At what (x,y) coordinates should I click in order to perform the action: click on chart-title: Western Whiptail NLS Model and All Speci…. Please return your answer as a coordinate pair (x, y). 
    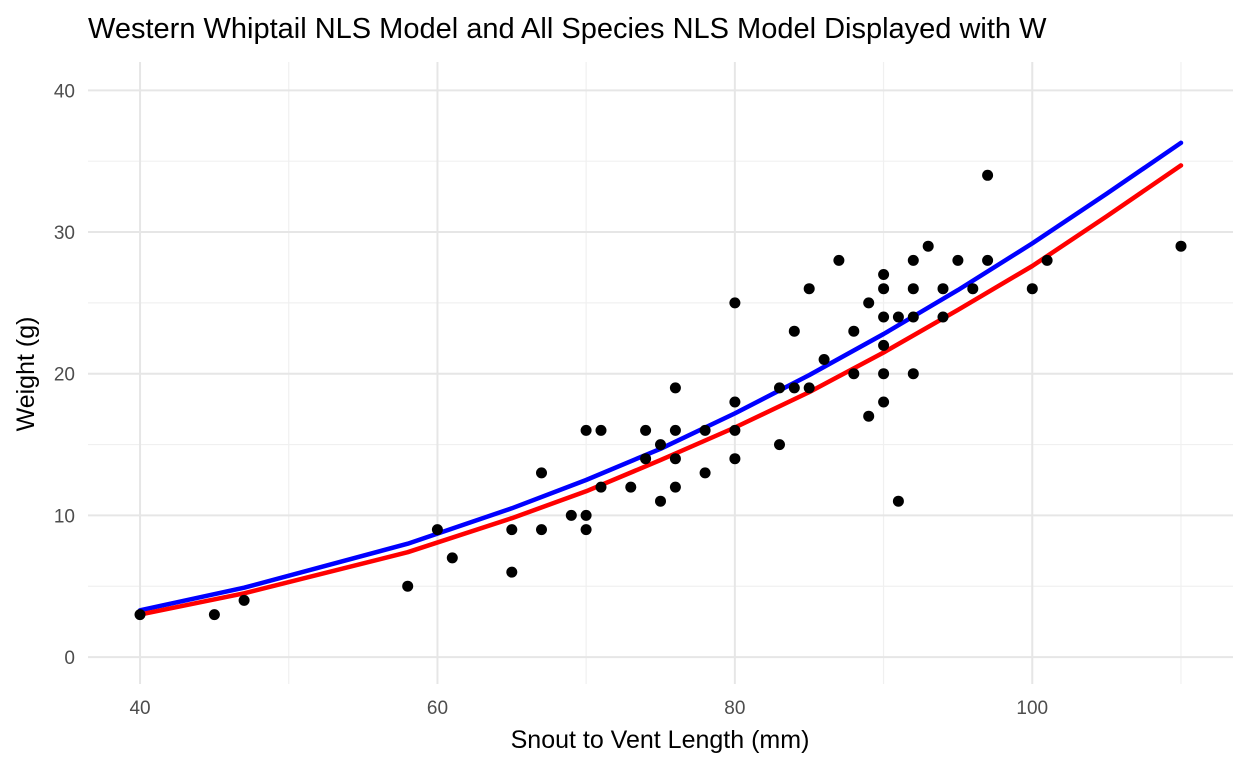
    Looking at the image, I should click on (567, 29).